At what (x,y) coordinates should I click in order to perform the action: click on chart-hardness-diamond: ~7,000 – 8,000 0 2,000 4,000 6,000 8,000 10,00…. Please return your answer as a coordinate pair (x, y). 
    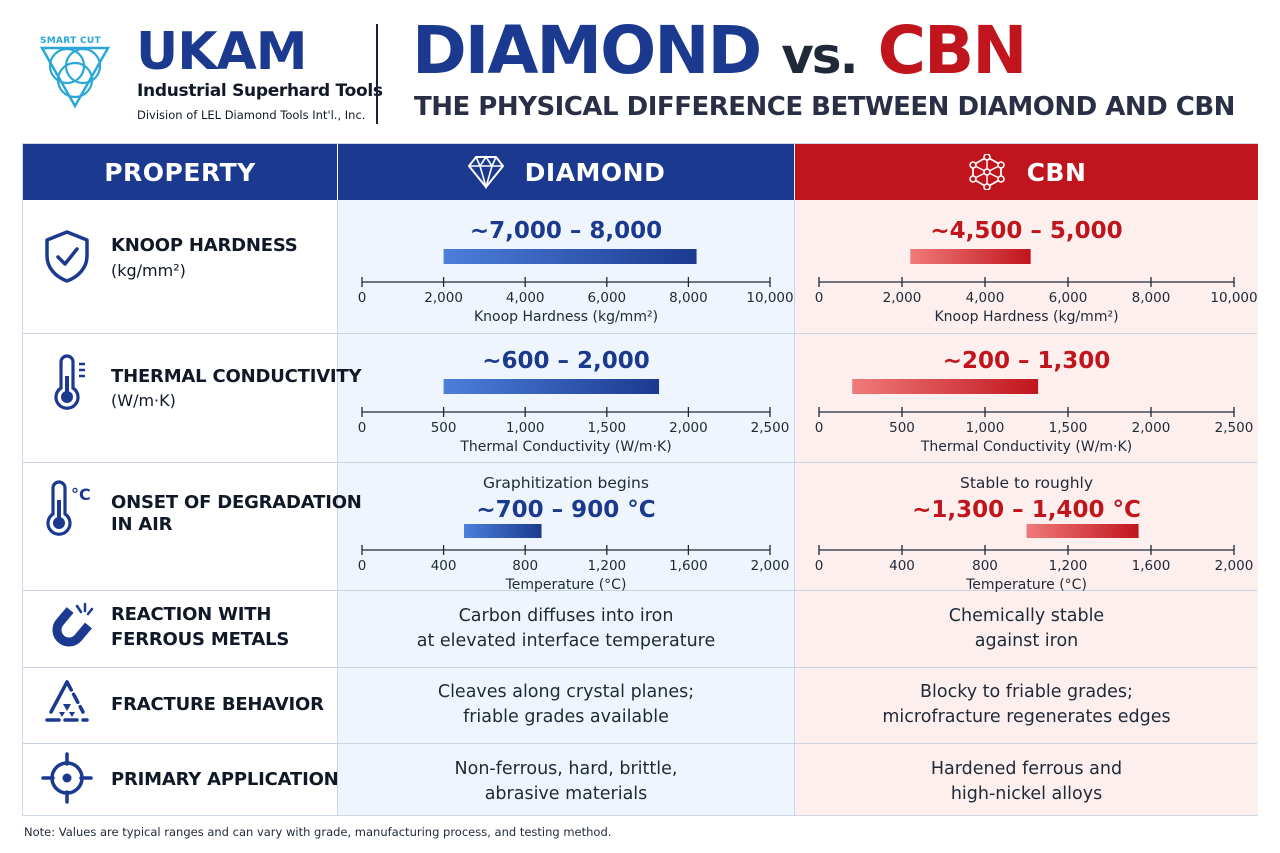
    Looking at the image, I should click on (576, 271).